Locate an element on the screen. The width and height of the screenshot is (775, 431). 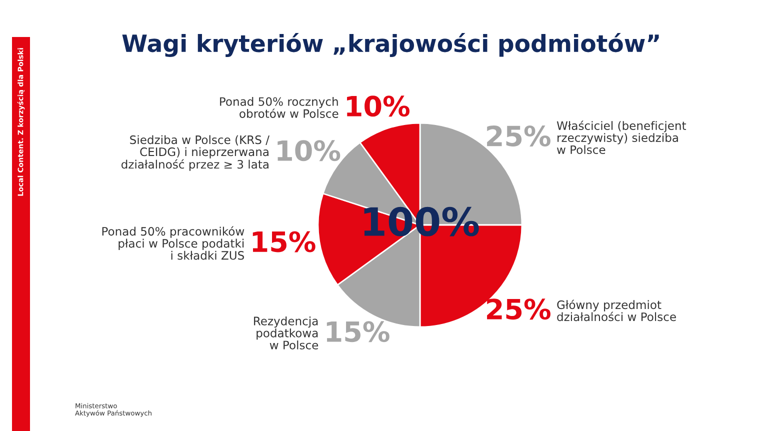
slice-label: Główny przedmiot działalności w Polsce is located at coordinates (616, 311).